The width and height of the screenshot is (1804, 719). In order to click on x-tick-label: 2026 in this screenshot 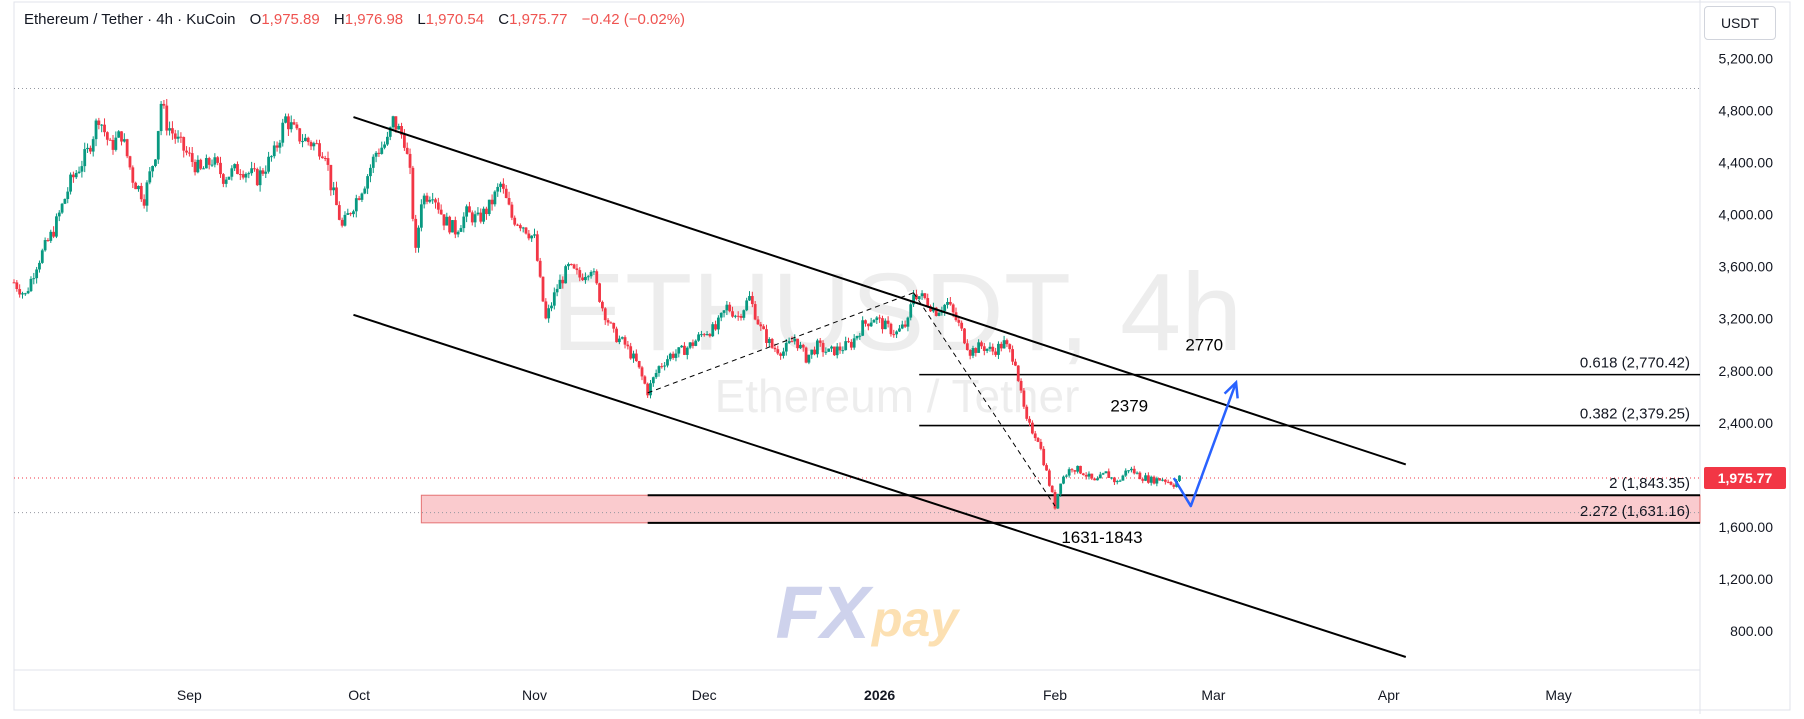, I will do `click(879, 695)`.